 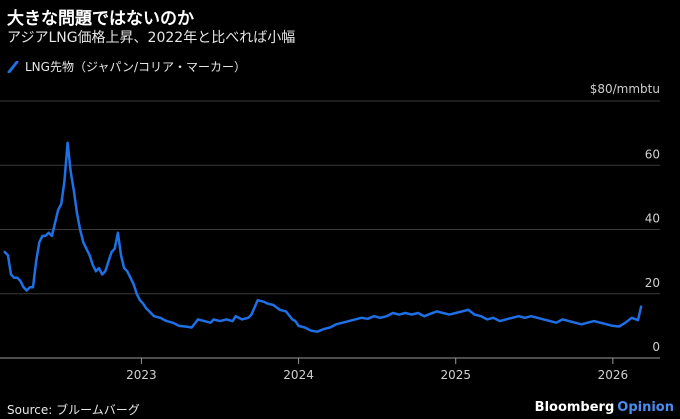 What do you see at coordinates (652, 154) in the screenshot?
I see `y-tick-label-60: 60` at bounding box center [652, 154].